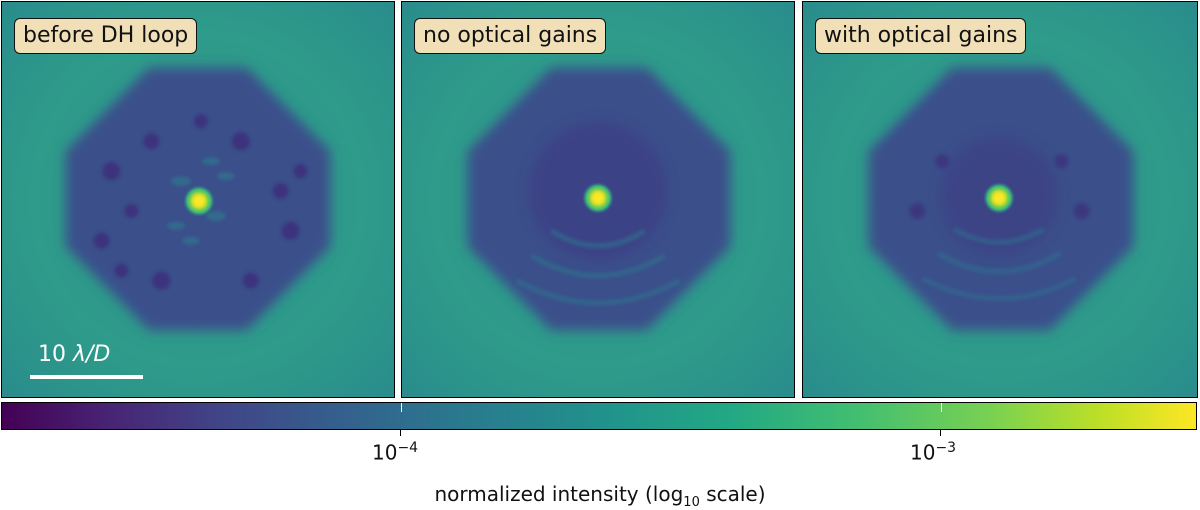  I want to click on colorbar-tick-minor, so click(401, 407).